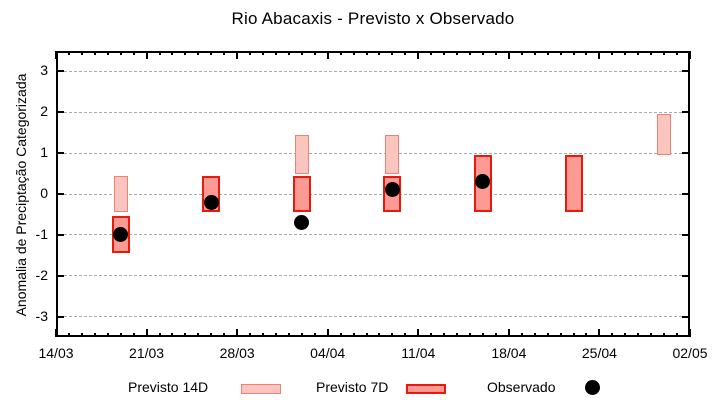 This screenshot has width=720, height=400. Describe the element at coordinates (373, 18) in the screenshot. I see `chart-title: Rio Abacaxis - Previsto x Observado` at that location.